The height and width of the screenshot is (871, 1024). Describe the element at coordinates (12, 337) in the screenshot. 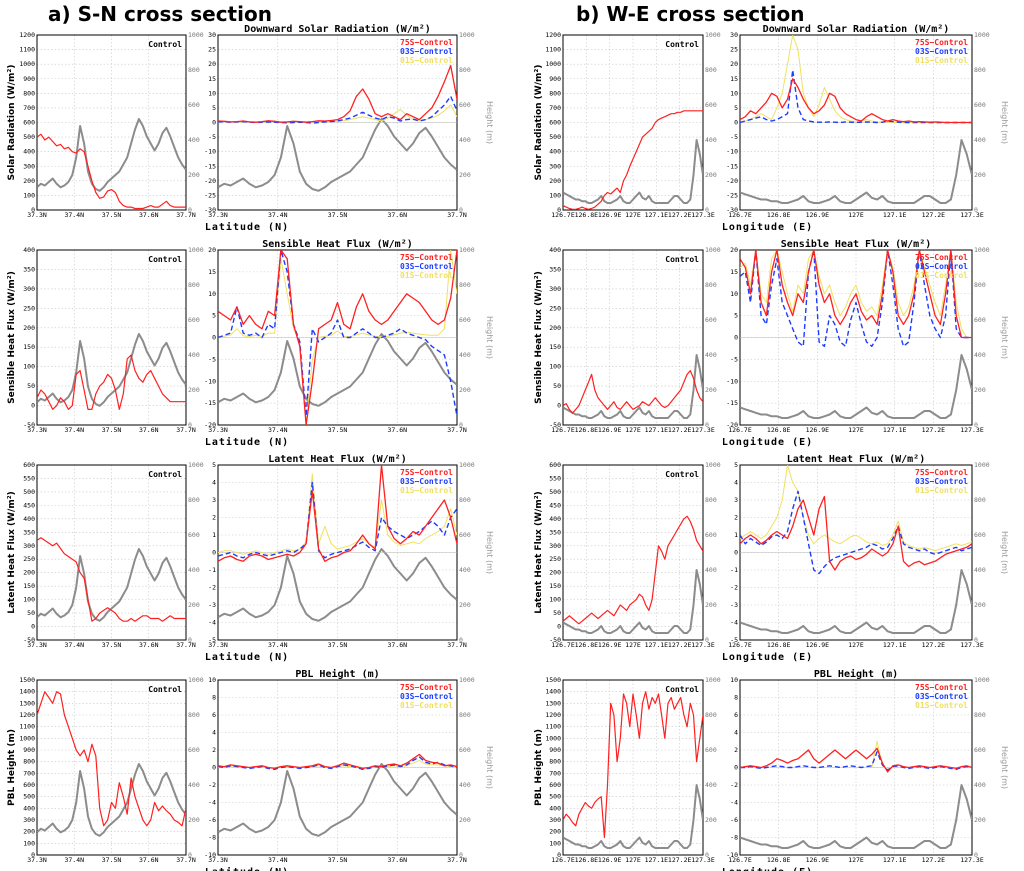

I see `panel-sn-r1-control-ylabel: Sensible Heat Flux (W/m²)` at that location.